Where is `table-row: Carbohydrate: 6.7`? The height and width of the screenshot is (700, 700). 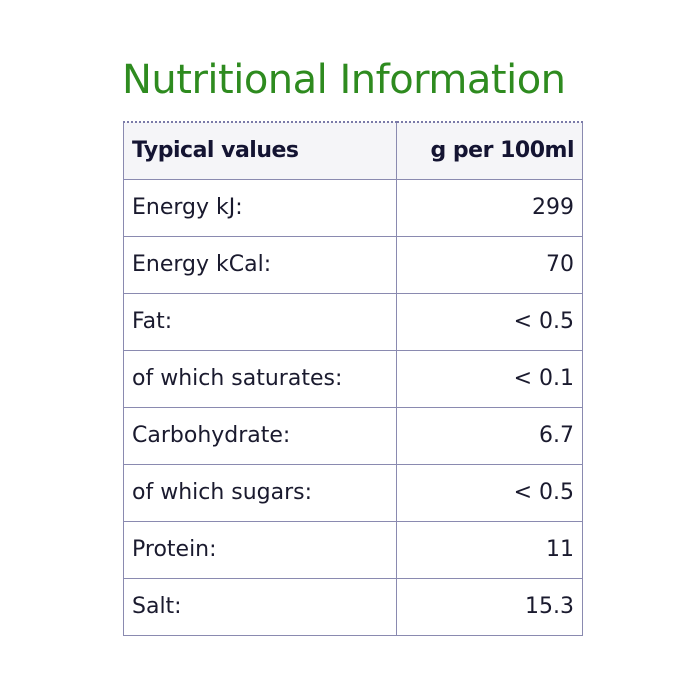
table-row: Carbohydrate: 6.7 is located at coordinates (353, 435).